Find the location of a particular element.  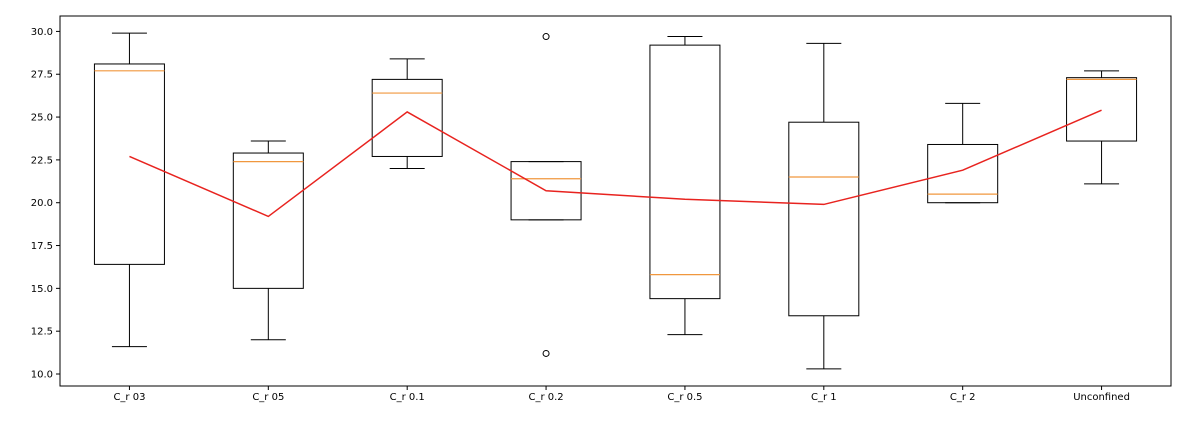

x-tick-label: C_r 05 is located at coordinates (268, 397).